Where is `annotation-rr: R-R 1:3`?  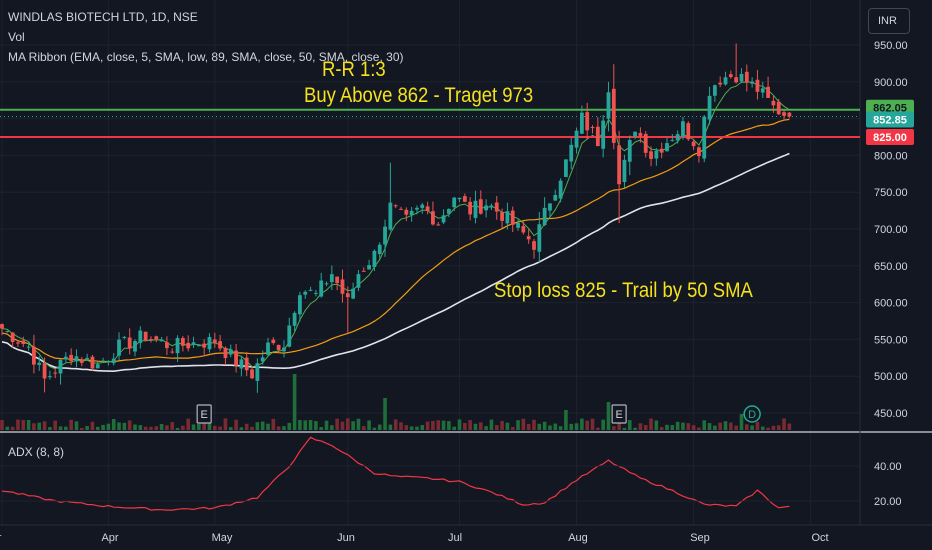 annotation-rr: R-R 1:3 is located at coordinates (354, 69).